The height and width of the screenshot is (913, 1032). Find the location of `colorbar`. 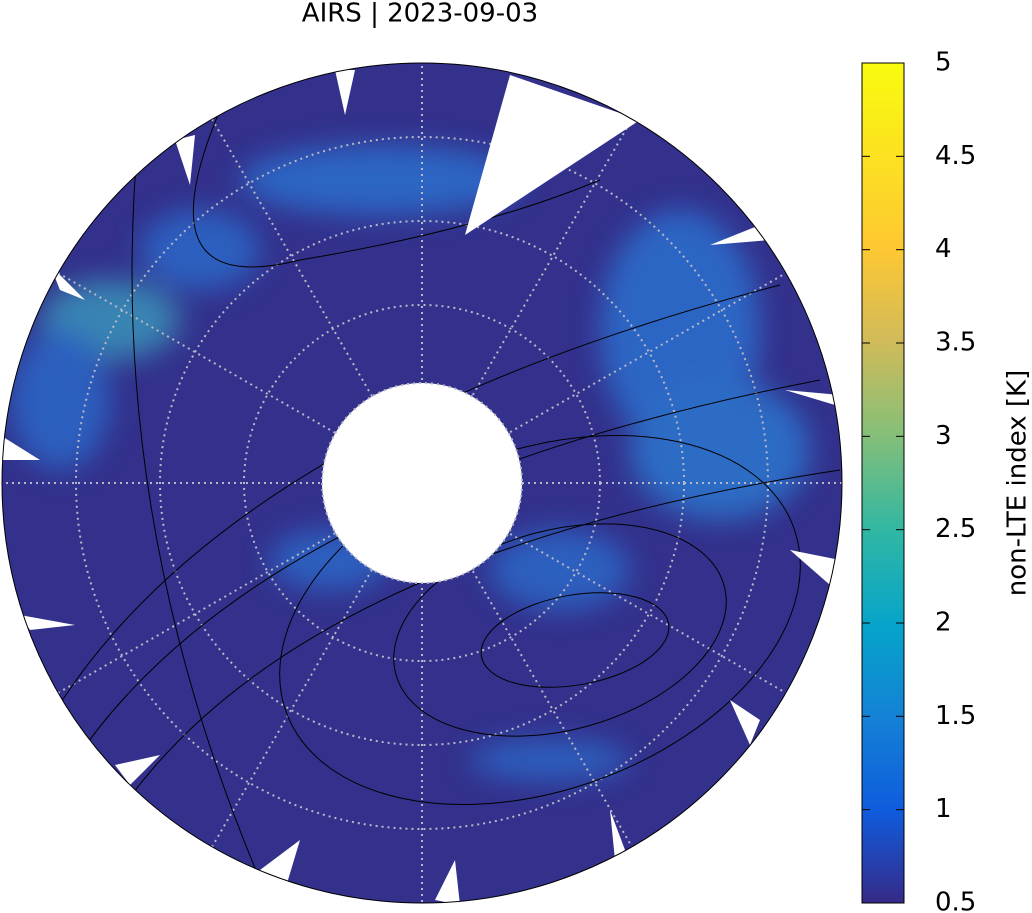

colorbar is located at coordinates (883, 483).